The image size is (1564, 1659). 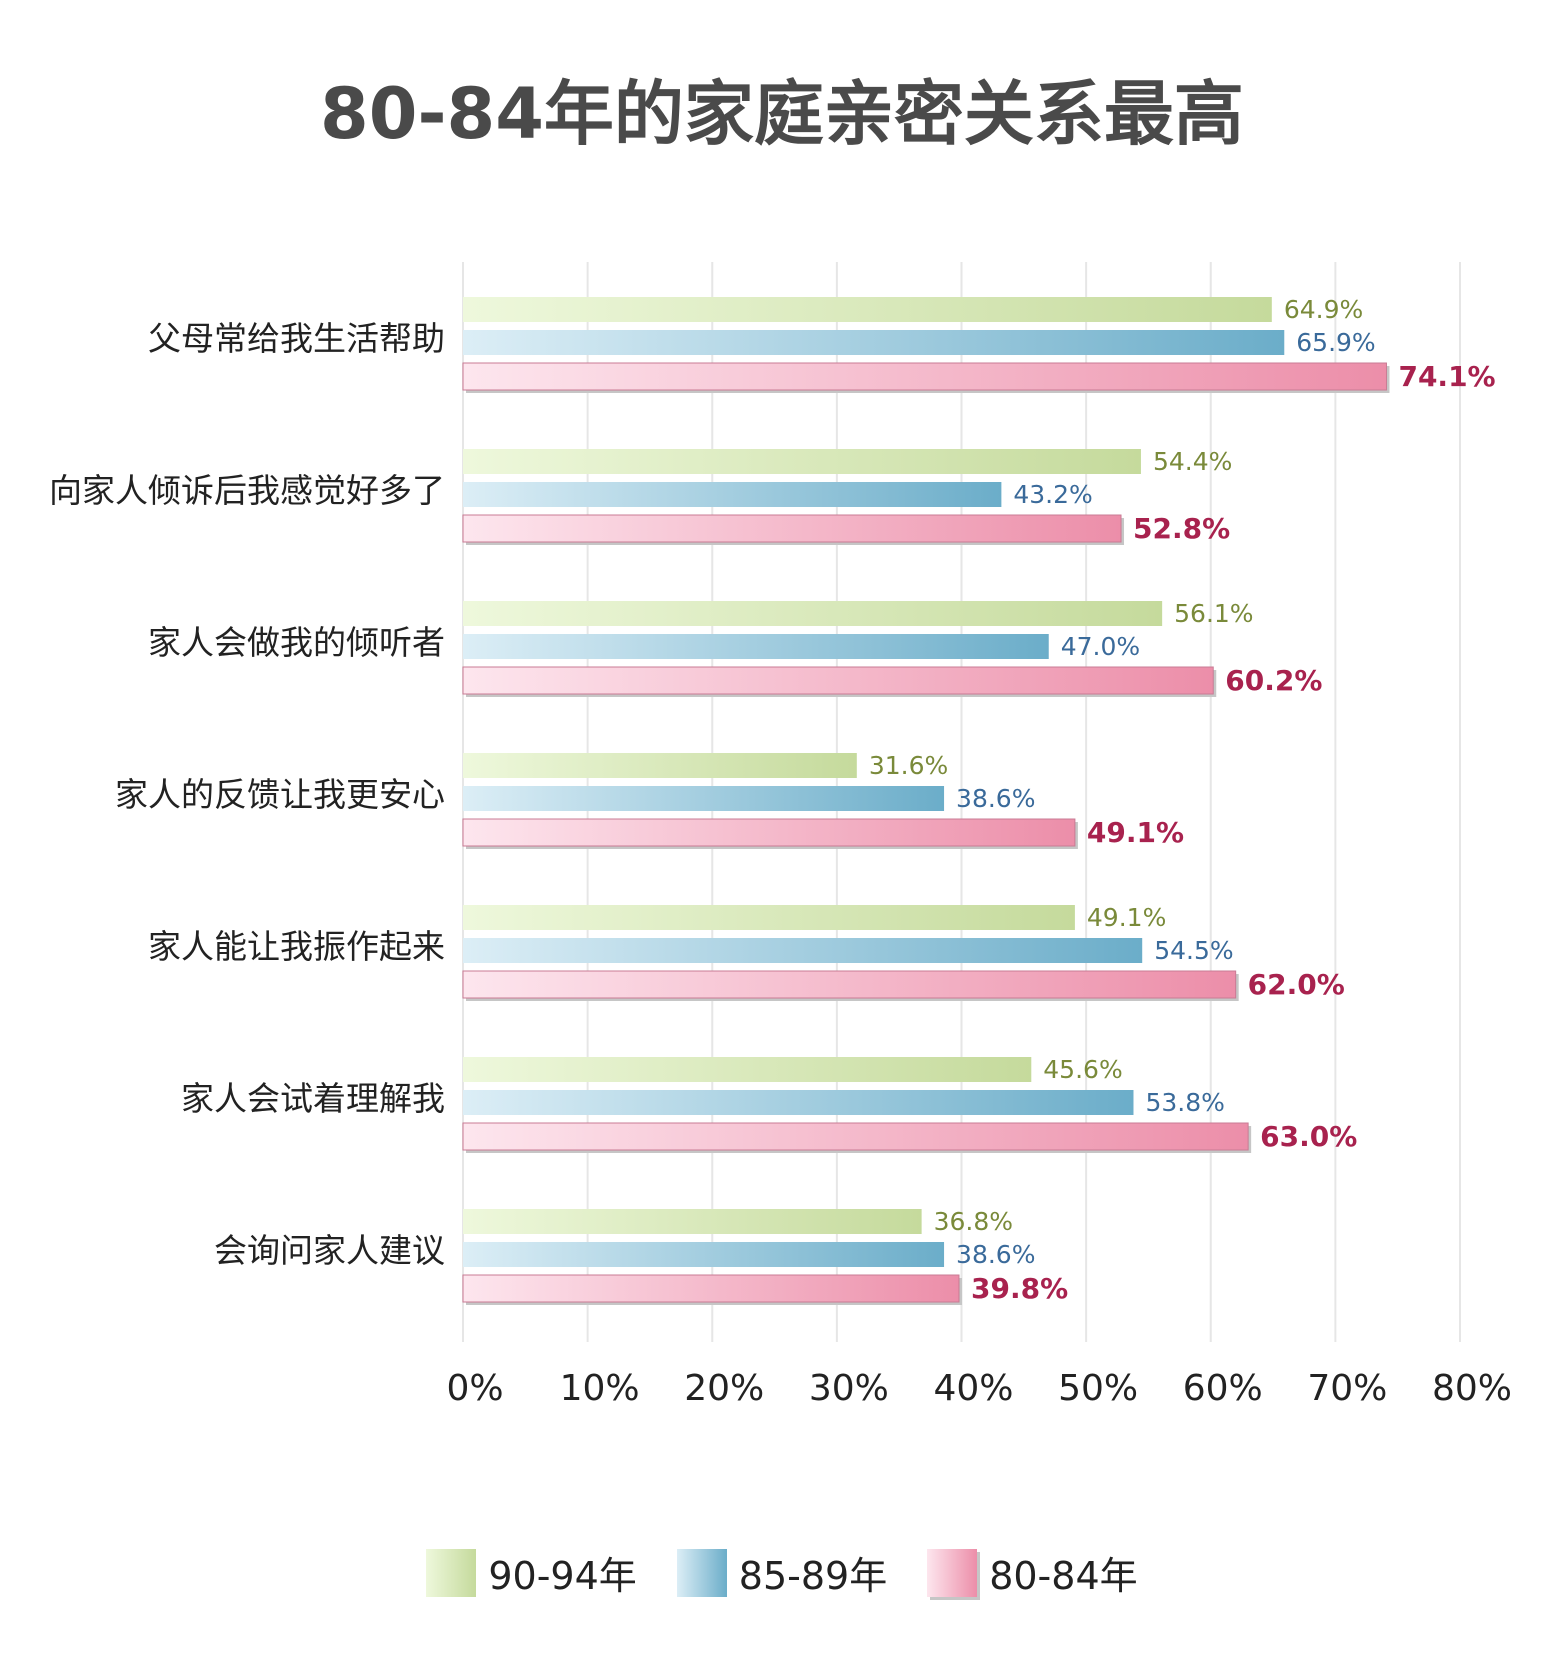 What do you see at coordinates (1296, 984) in the screenshot?
I see `data-label: 62.0%` at bounding box center [1296, 984].